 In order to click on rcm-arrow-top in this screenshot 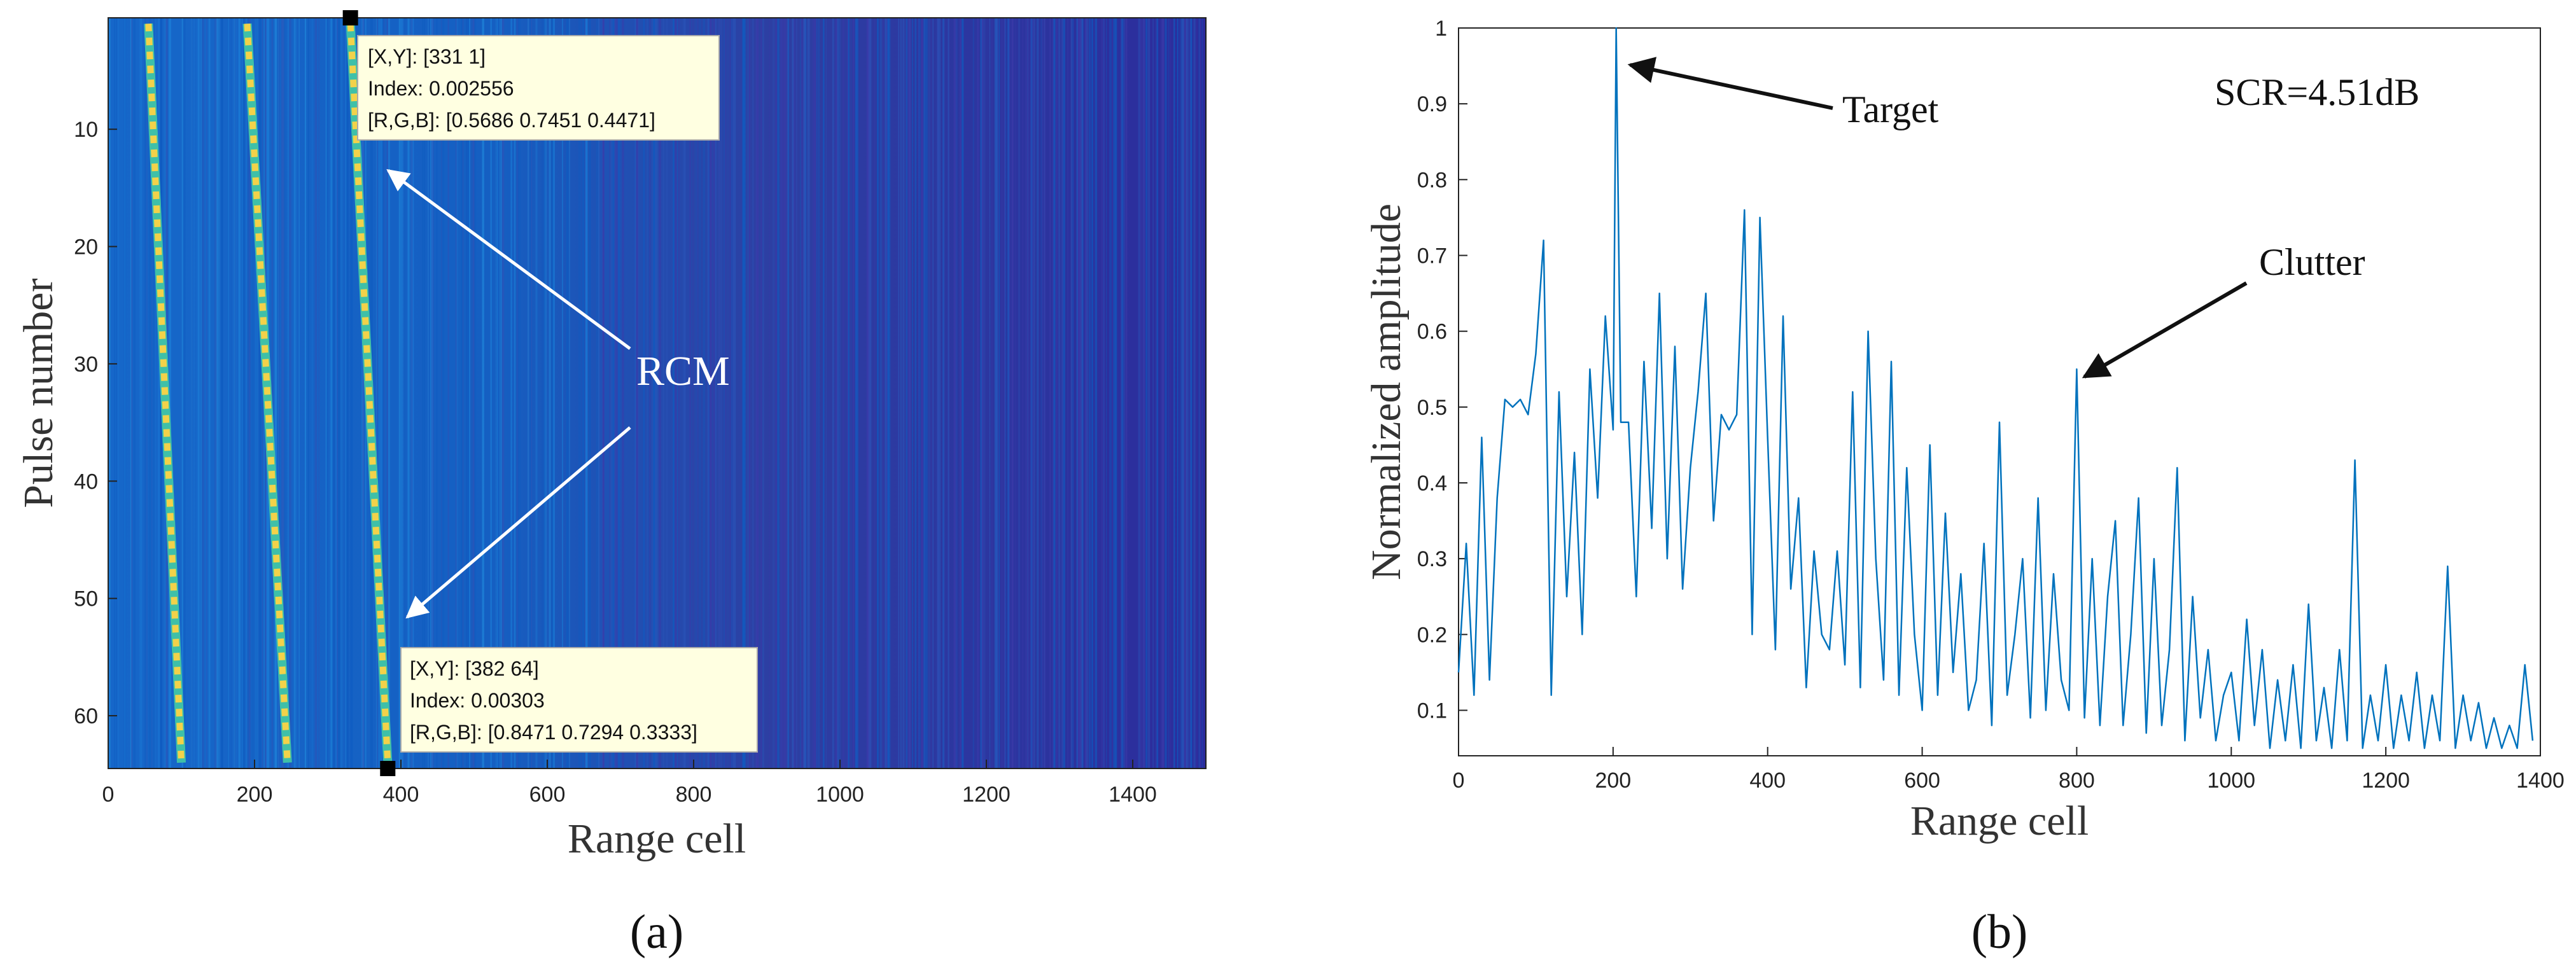, I will do `click(508, 260)`.